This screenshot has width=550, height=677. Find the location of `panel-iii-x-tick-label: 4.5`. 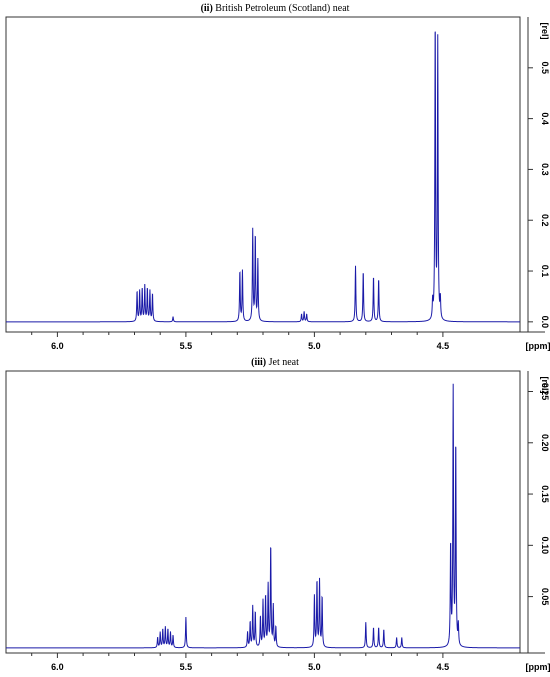

panel-iii-x-tick-label: 4.5 is located at coordinates (443, 667).